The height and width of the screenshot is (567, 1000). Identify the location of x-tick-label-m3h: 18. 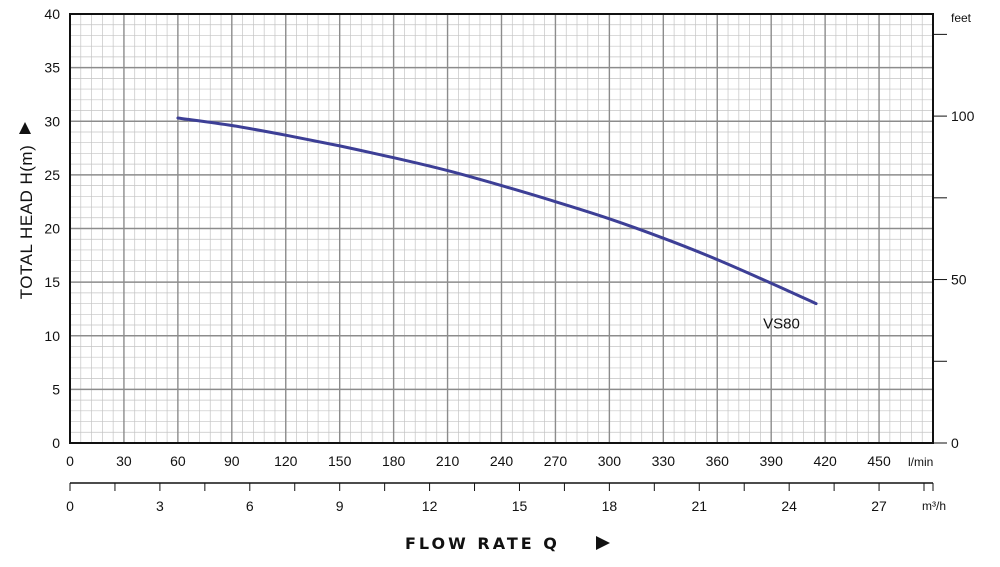
(610, 506).